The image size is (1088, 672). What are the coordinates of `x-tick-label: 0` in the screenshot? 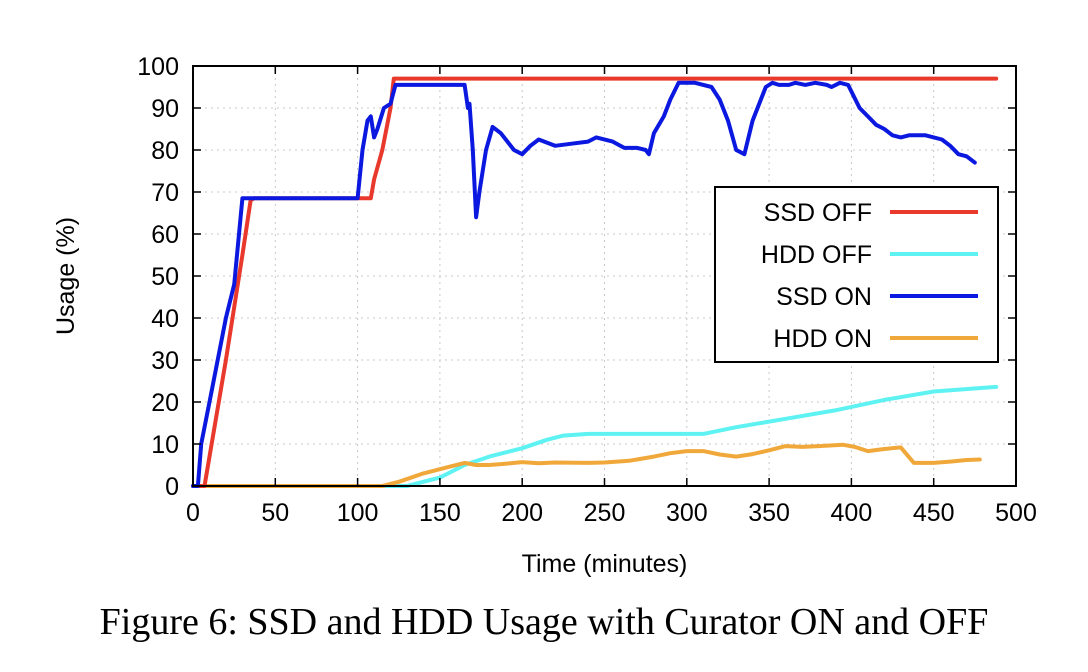 It's located at (193, 513).